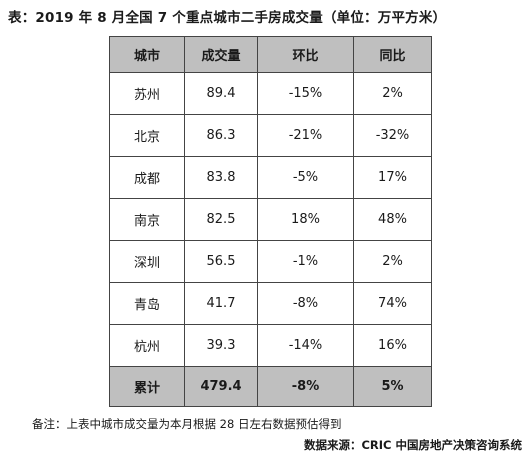 This screenshot has height=463, width=532. What do you see at coordinates (305, 345) in the screenshot?
I see `cell-mom: -14%` at bounding box center [305, 345].